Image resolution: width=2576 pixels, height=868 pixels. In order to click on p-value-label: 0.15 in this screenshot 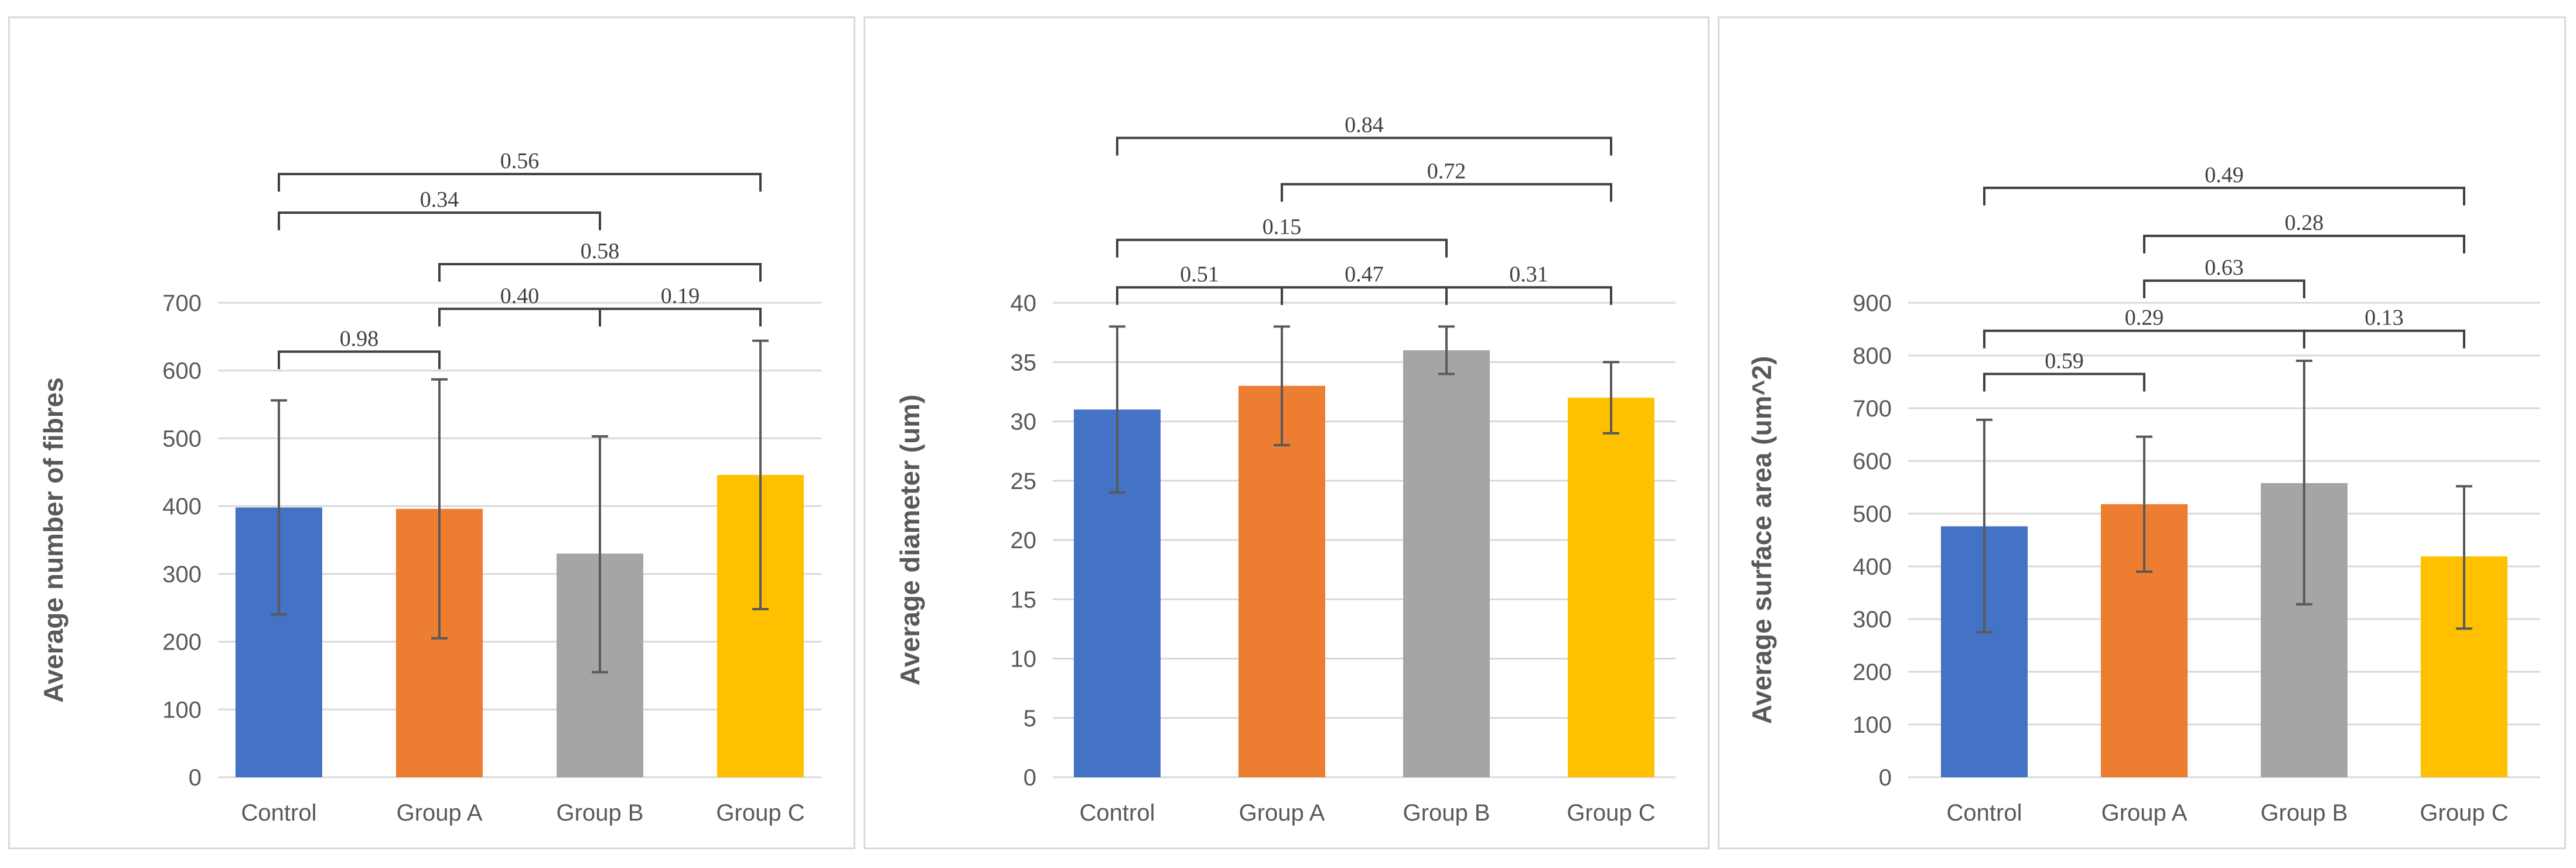, I will do `click(1282, 227)`.